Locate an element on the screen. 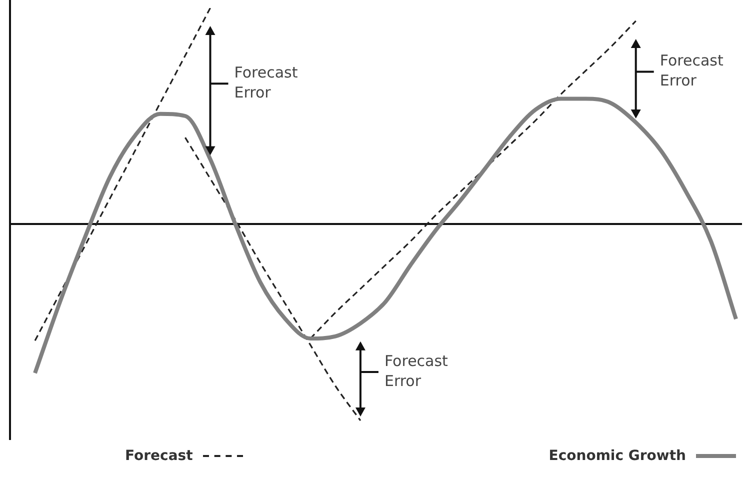  legend-label: Economic Growth is located at coordinates (617, 456).